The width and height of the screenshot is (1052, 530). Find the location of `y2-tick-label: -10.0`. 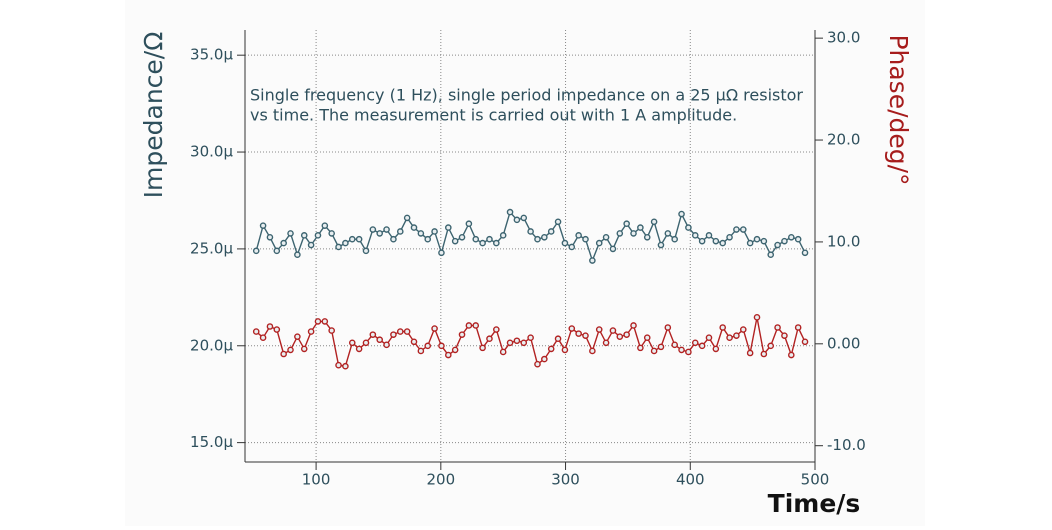

y2-tick-label: -10.0 is located at coordinates (846, 445).